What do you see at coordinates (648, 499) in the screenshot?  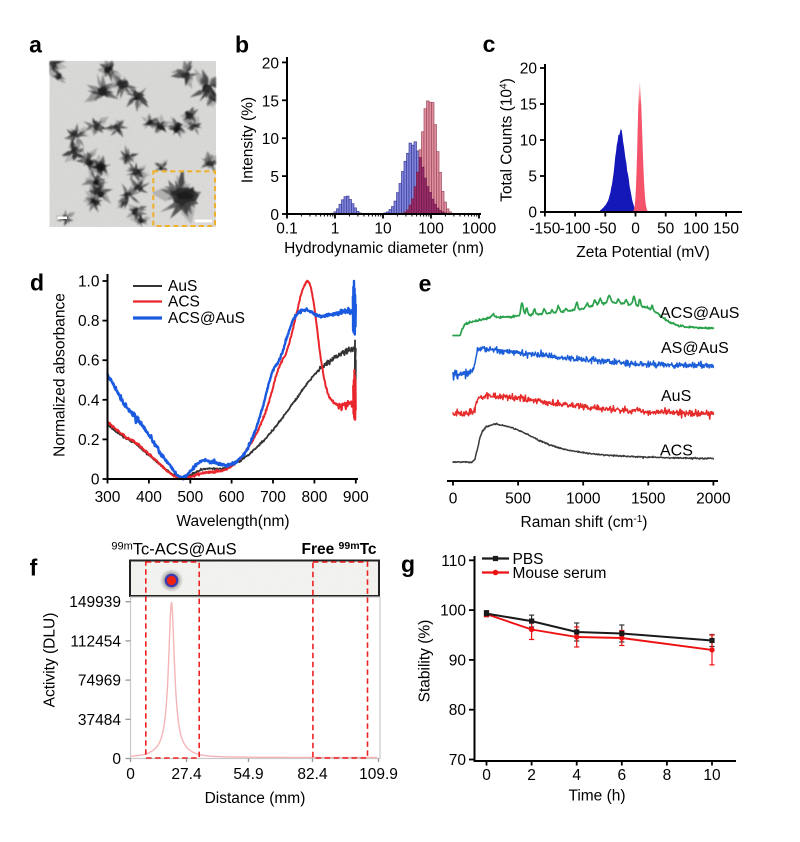 I see `svg-text: 1500` at bounding box center [648, 499].